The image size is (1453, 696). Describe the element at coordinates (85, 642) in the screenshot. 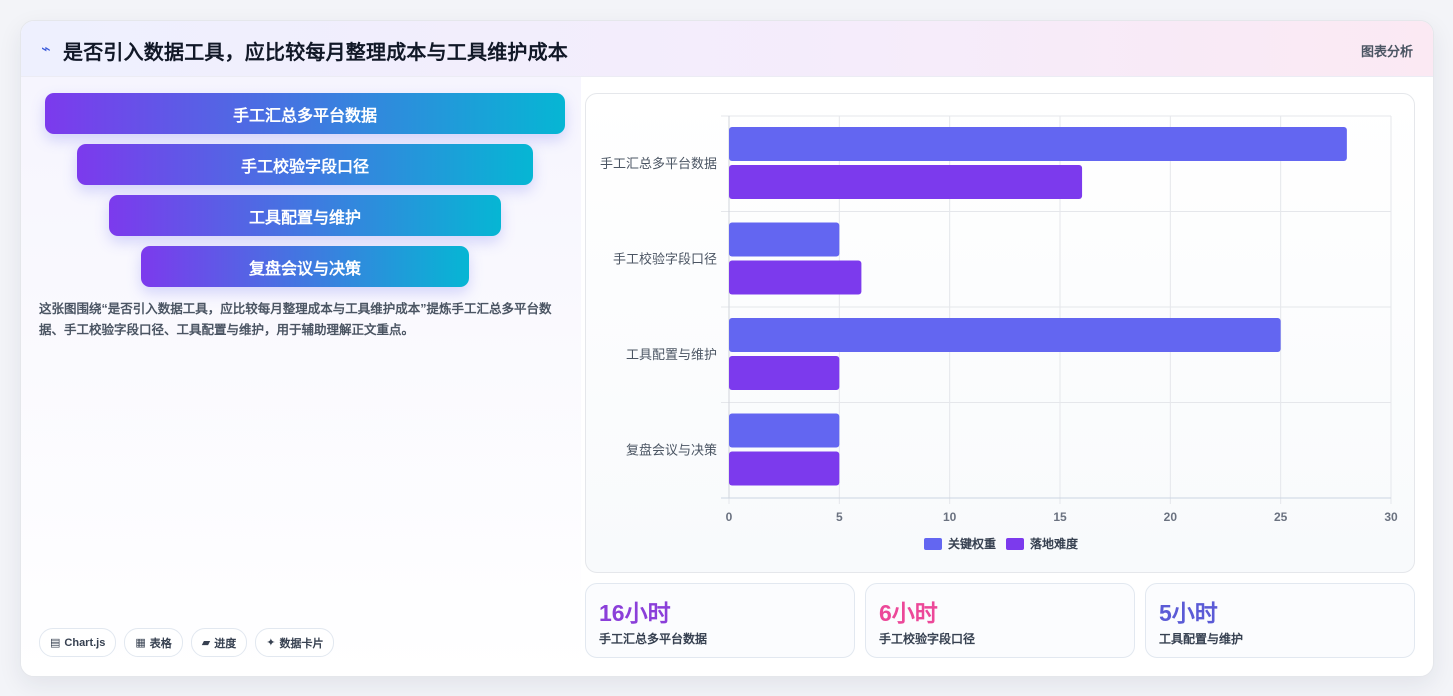

I see `chip-label: Chart.js` at that location.